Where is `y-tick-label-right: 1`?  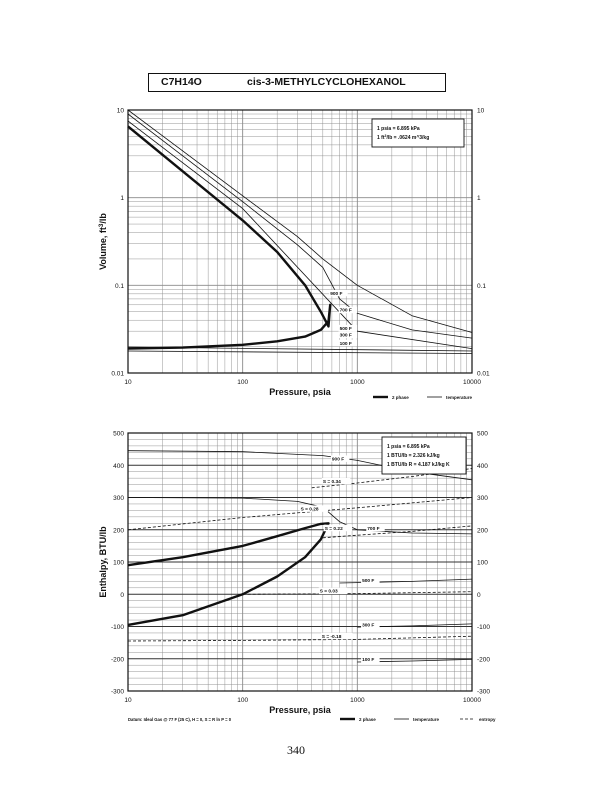 y-tick-label-right: 1 is located at coordinates (479, 198).